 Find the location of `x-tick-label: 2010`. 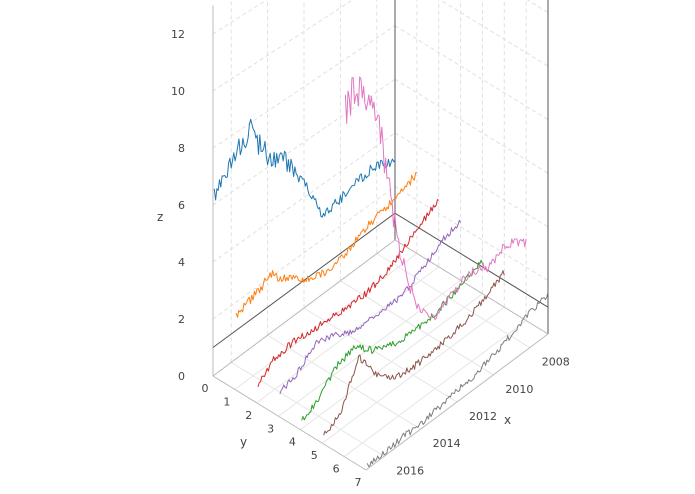

x-tick-label: 2010 is located at coordinates (519, 389).